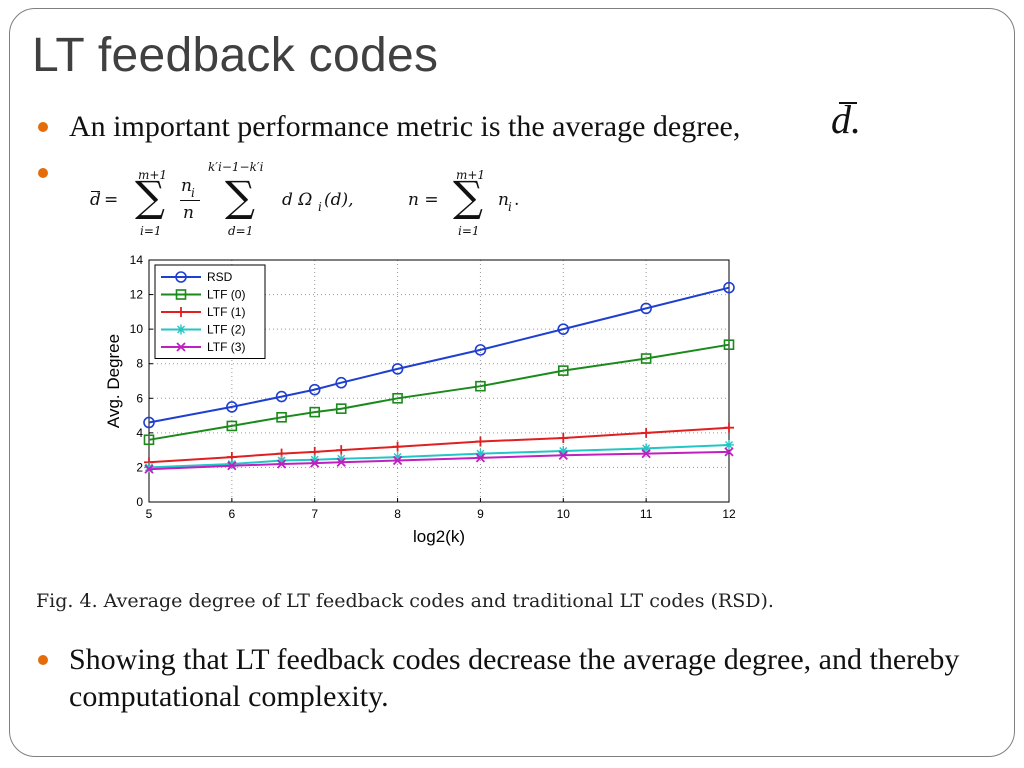 The width and height of the screenshot is (1024, 768). What do you see at coordinates (139, 433) in the screenshot?
I see `y-tick-label: 4` at bounding box center [139, 433].